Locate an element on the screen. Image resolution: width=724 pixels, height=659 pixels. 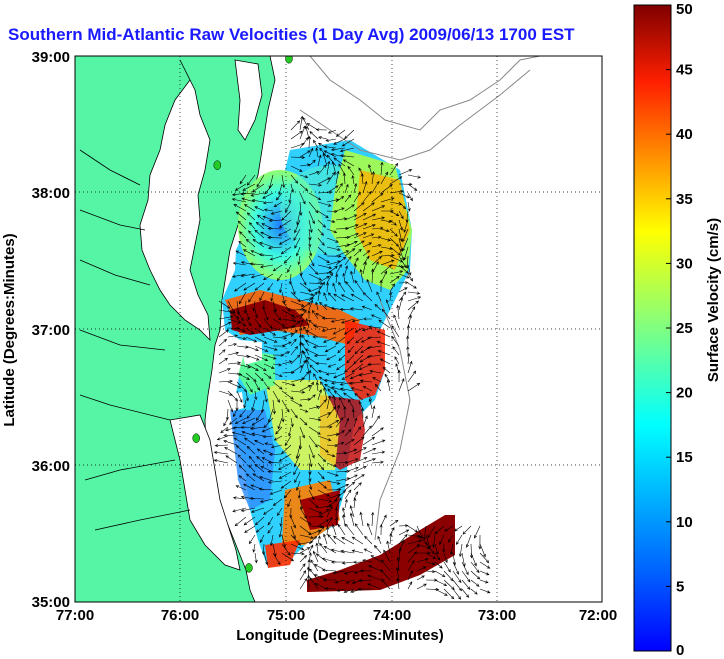
x-axis-label: Longitude (Degrees:Minutes) is located at coordinates (340, 635).